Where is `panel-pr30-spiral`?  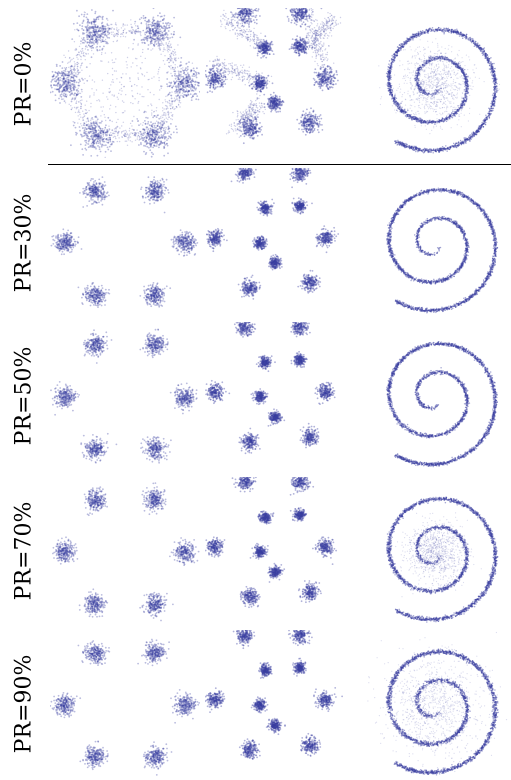 panel-pr30-spiral is located at coordinates (442, 250).